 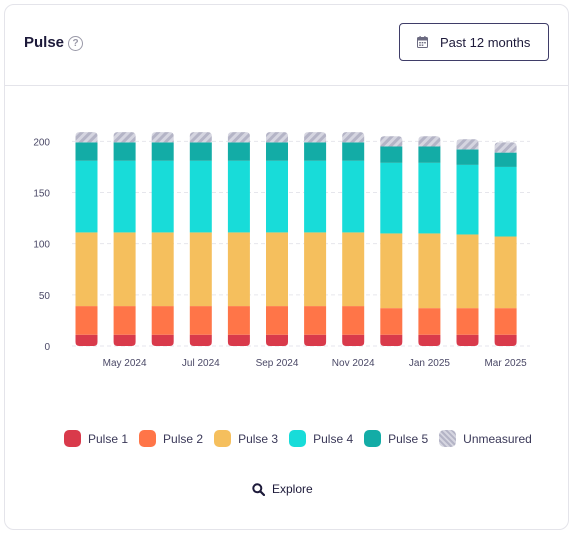 I want to click on date-range-button: Past 12 months, so click(x=474, y=42).